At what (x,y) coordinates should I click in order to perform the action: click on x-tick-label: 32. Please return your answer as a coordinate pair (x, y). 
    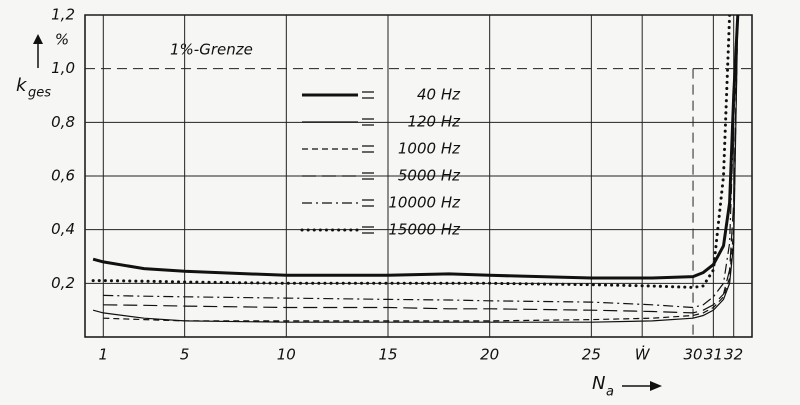
    Looking at the image, I should click on (733, 355).